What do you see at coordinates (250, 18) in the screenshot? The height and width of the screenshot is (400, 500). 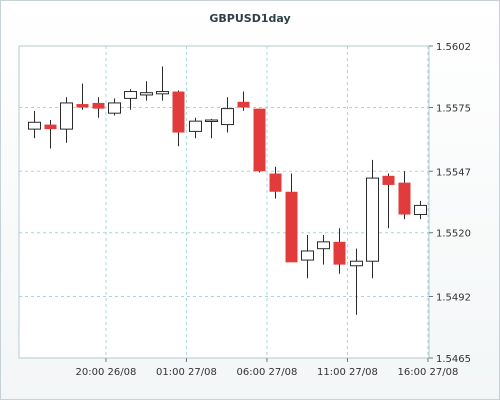 I see `chart-title: GBPUSD1day` at bounding box center [250, 18].